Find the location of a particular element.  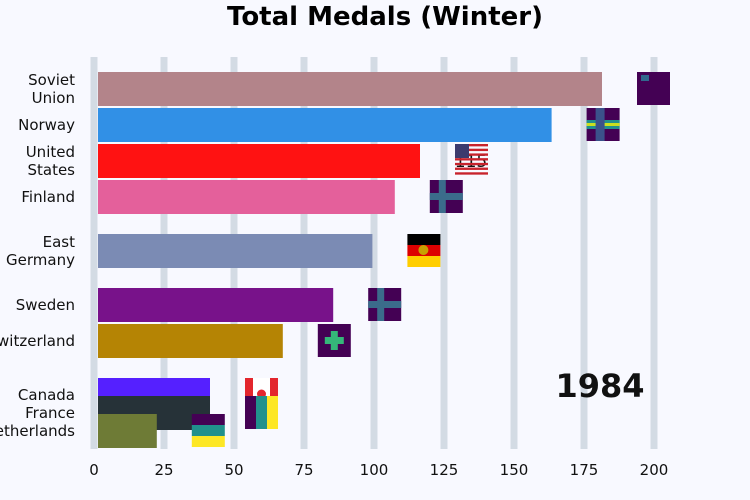

netherlands-flag-icon is located at coordinates (208, 430).